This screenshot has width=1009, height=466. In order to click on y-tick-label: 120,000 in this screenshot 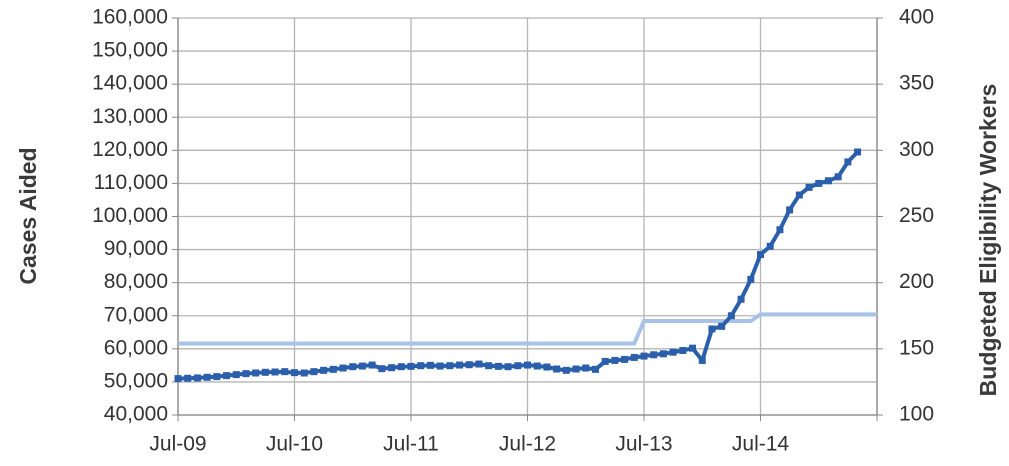, I will do `click(130, 149)`.